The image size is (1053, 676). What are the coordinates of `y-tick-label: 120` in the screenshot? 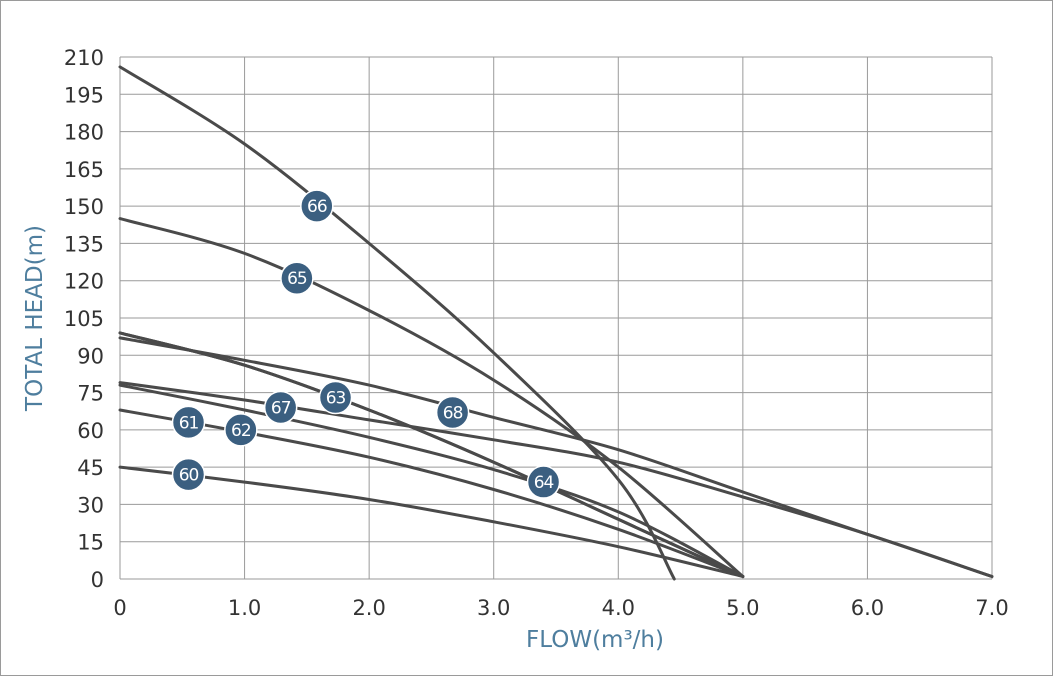 It's located at (84, 282).